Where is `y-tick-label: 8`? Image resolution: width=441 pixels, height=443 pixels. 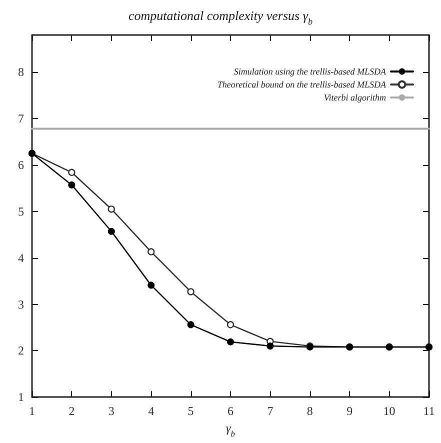
y-tick-label: 8 is located at coordinates (21, 72).